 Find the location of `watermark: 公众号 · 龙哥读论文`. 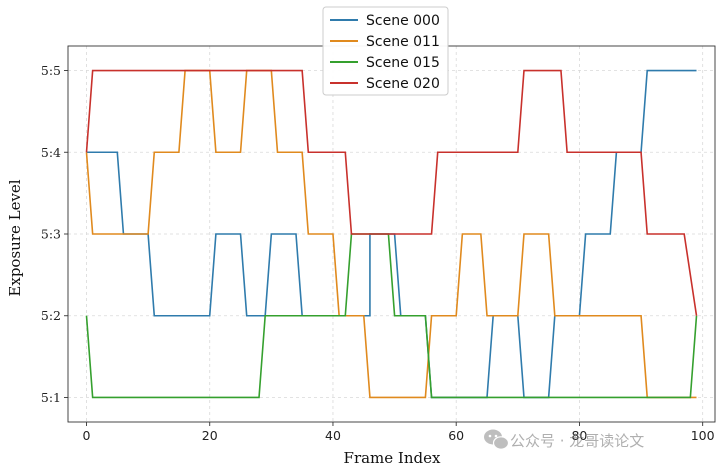

watermark: 公众号 · 龙哥读论文 is located at coordinates (564, 439).